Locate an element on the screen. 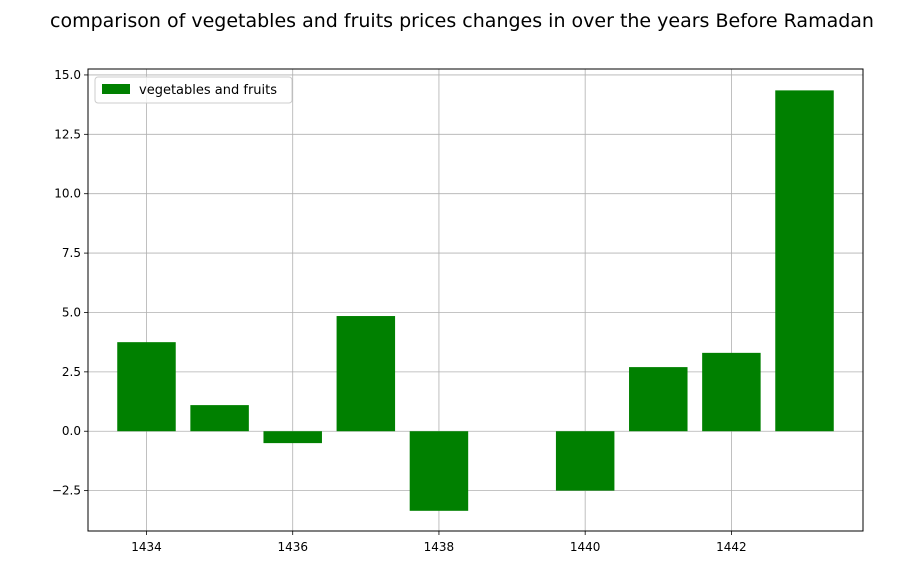 Image resolution: width=924 pixels, height=565 pixels. legend-label: vegetables and fruits is located at coordinates (208, 90).